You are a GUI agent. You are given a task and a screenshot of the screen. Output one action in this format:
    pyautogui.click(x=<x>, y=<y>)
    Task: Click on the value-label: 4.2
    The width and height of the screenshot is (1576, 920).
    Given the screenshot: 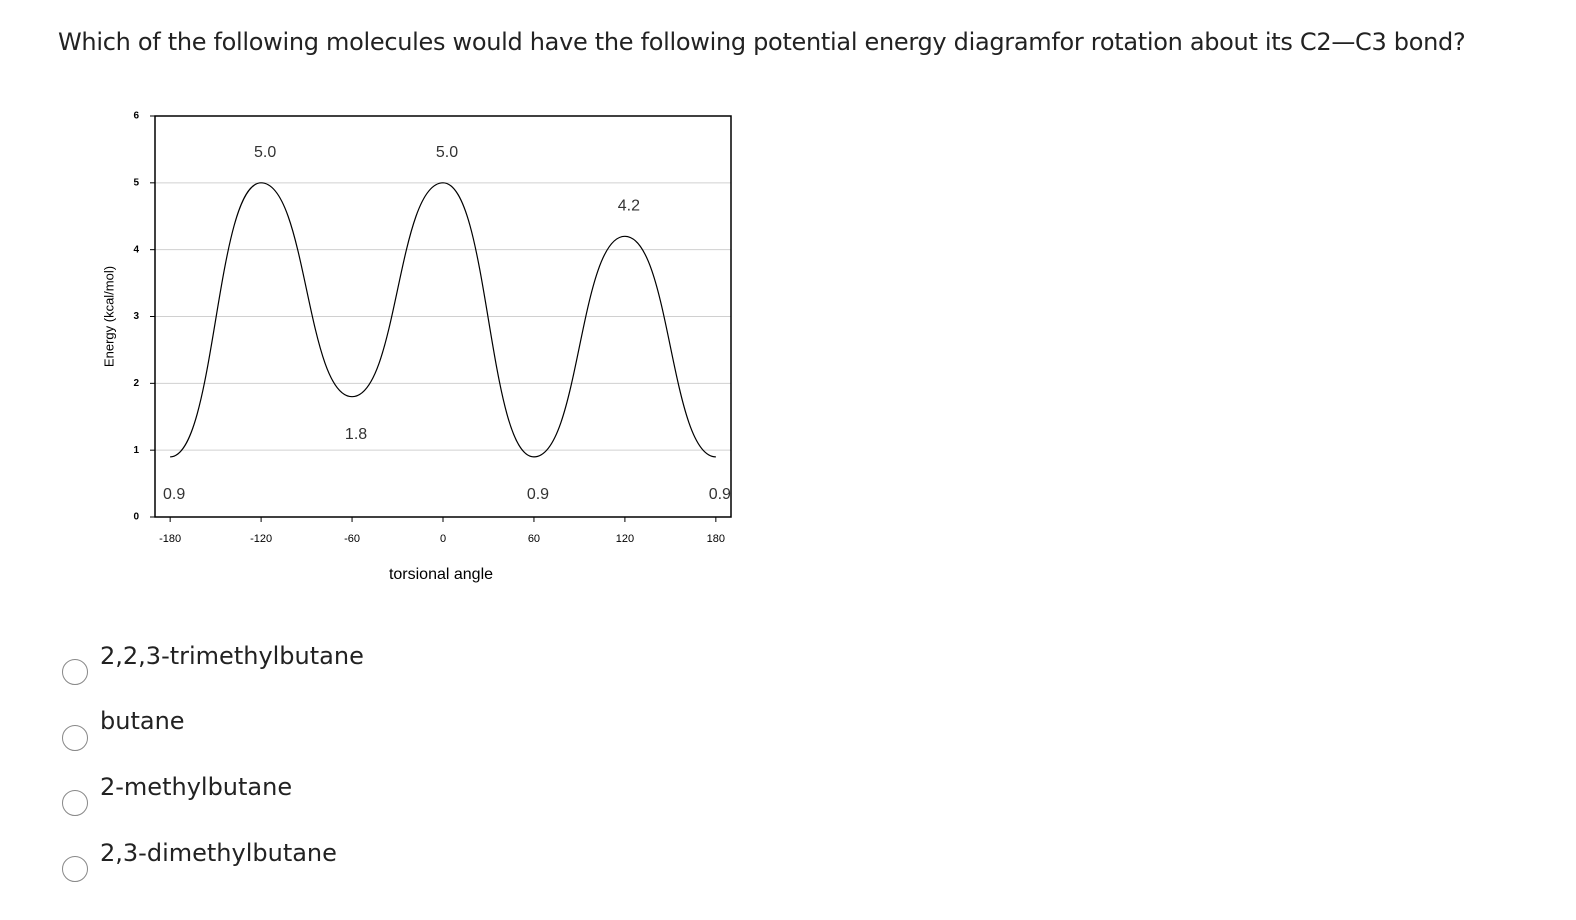 What is the action you would take?
    pyautogui.click(x=629, y=206)
    